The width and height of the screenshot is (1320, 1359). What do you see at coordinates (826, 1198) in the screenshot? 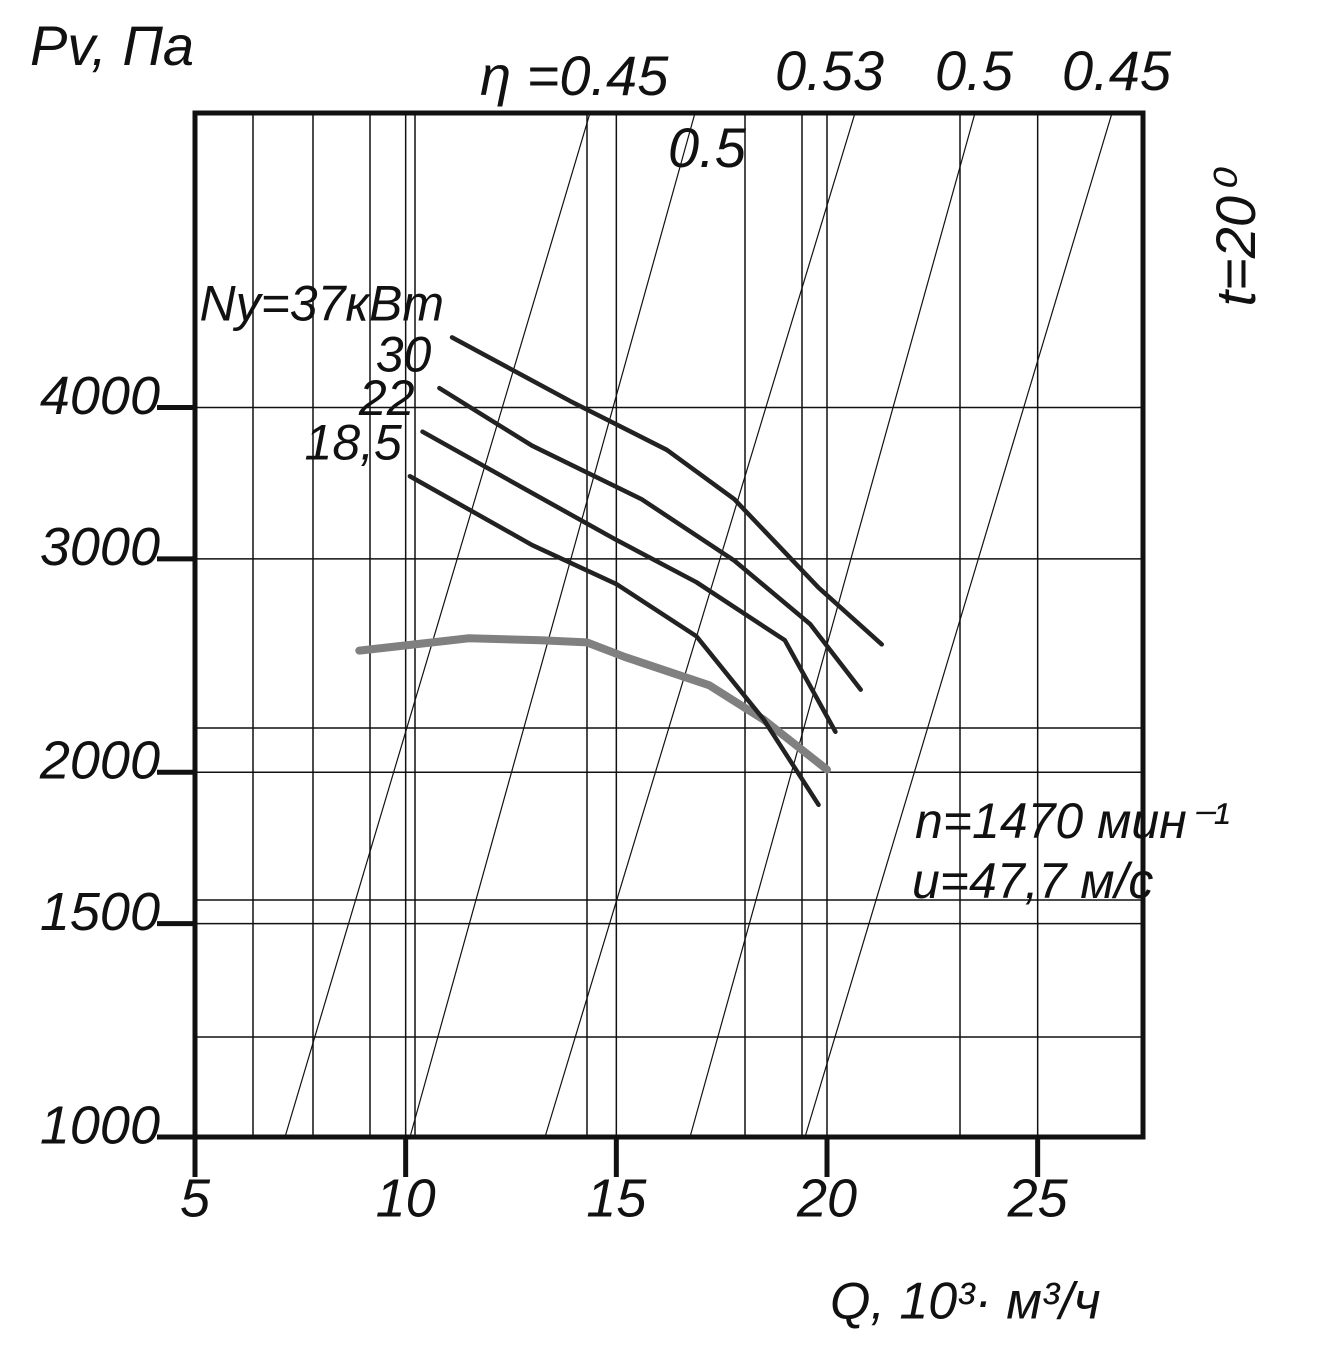
I see `x-tick-label: 20` at bounding box center [826, 1198].